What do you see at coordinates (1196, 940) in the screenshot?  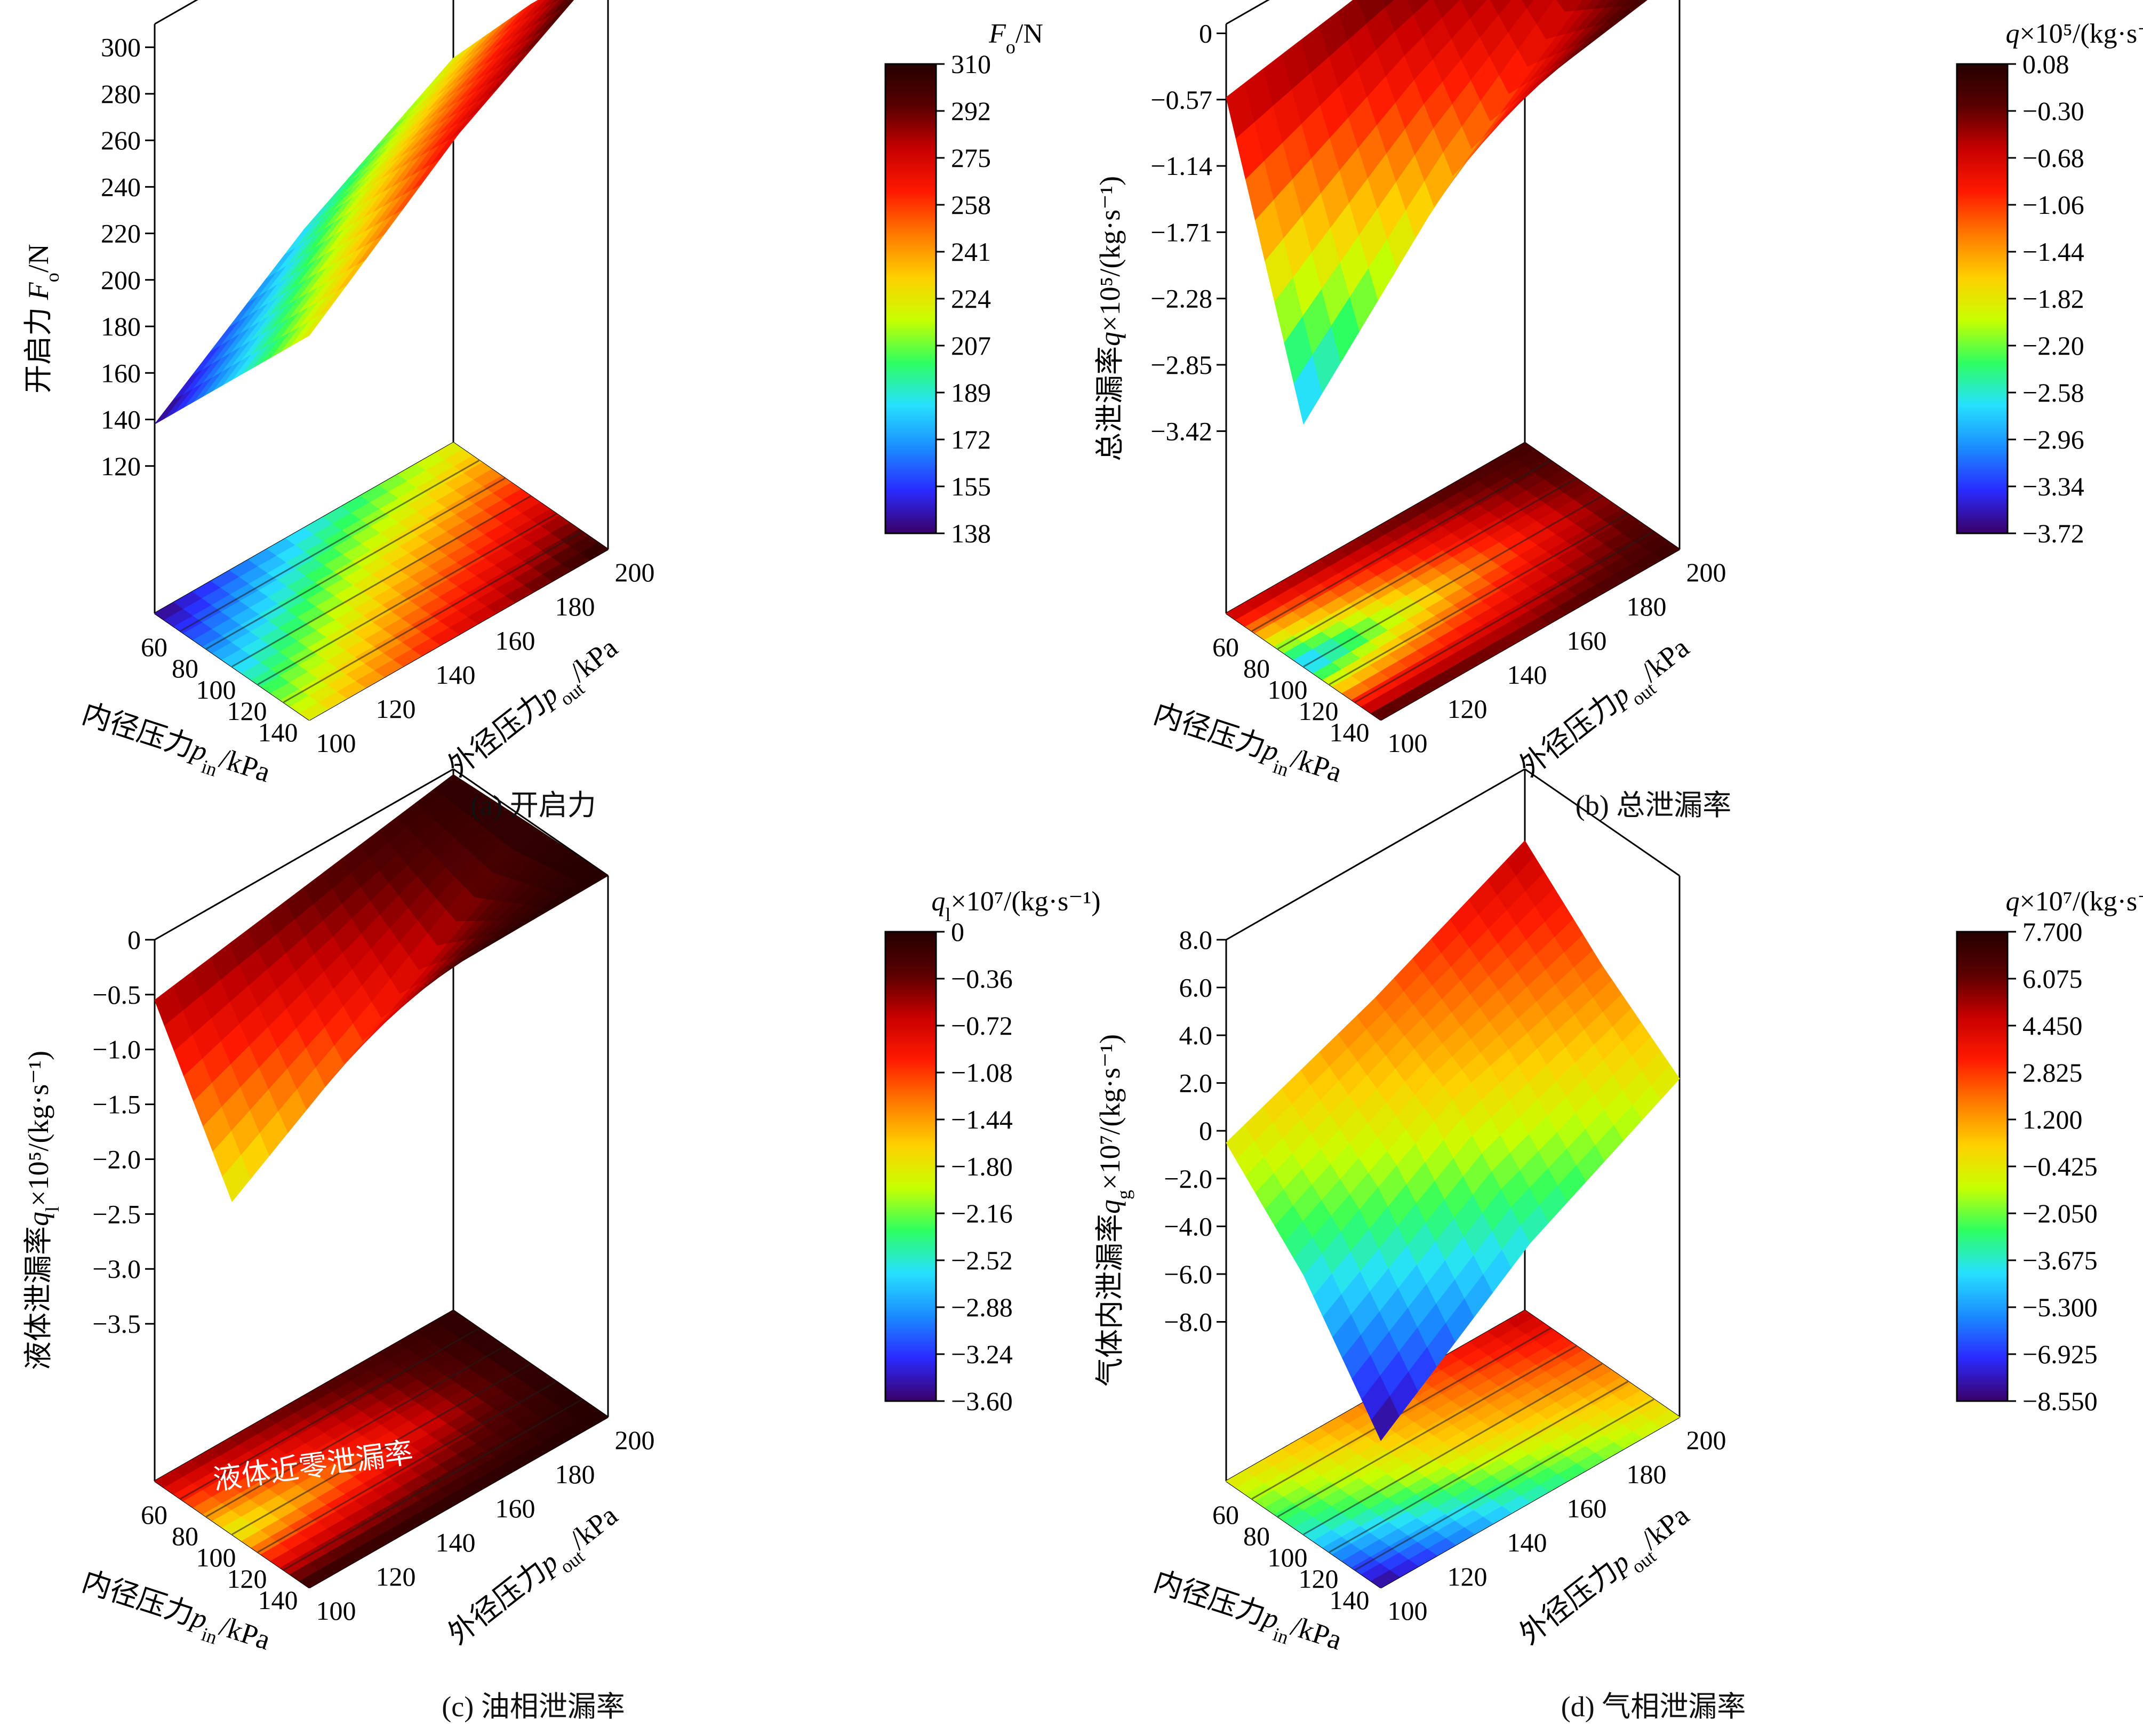 I see `z-tick-label: 8.0` at bounding box center [1196, 940].